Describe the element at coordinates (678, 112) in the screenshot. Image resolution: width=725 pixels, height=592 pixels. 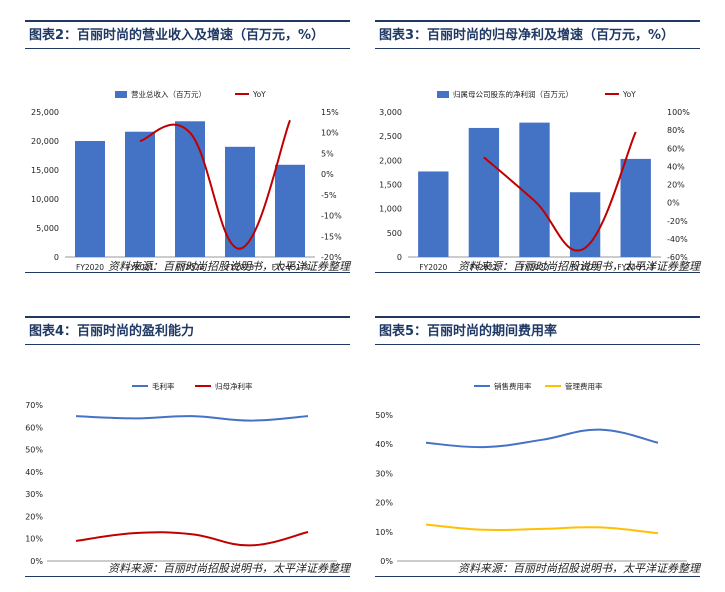
I see `y-right-tick-label: 100%` at that location.